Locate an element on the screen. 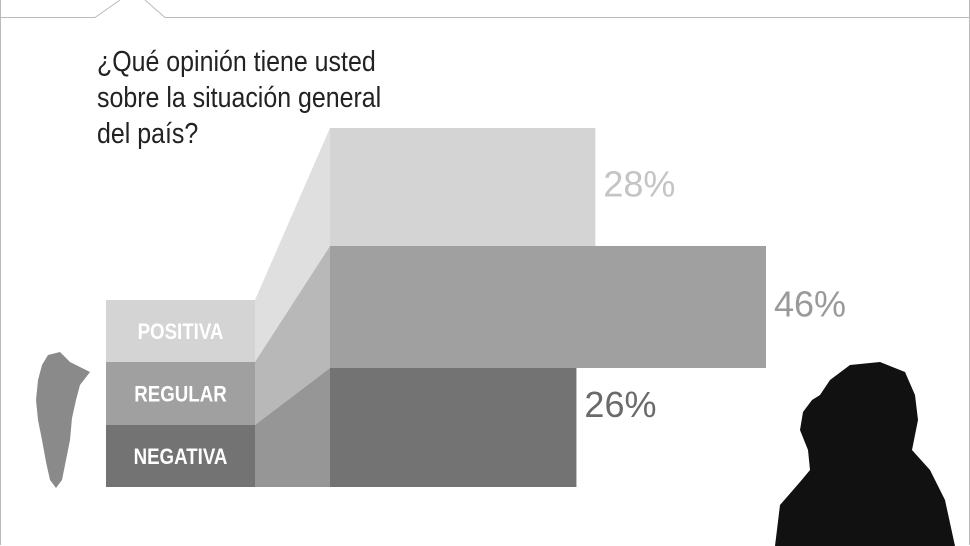 This screenshot has height=546, width=970. value-label: 28% is located at coordinates (639, 184).